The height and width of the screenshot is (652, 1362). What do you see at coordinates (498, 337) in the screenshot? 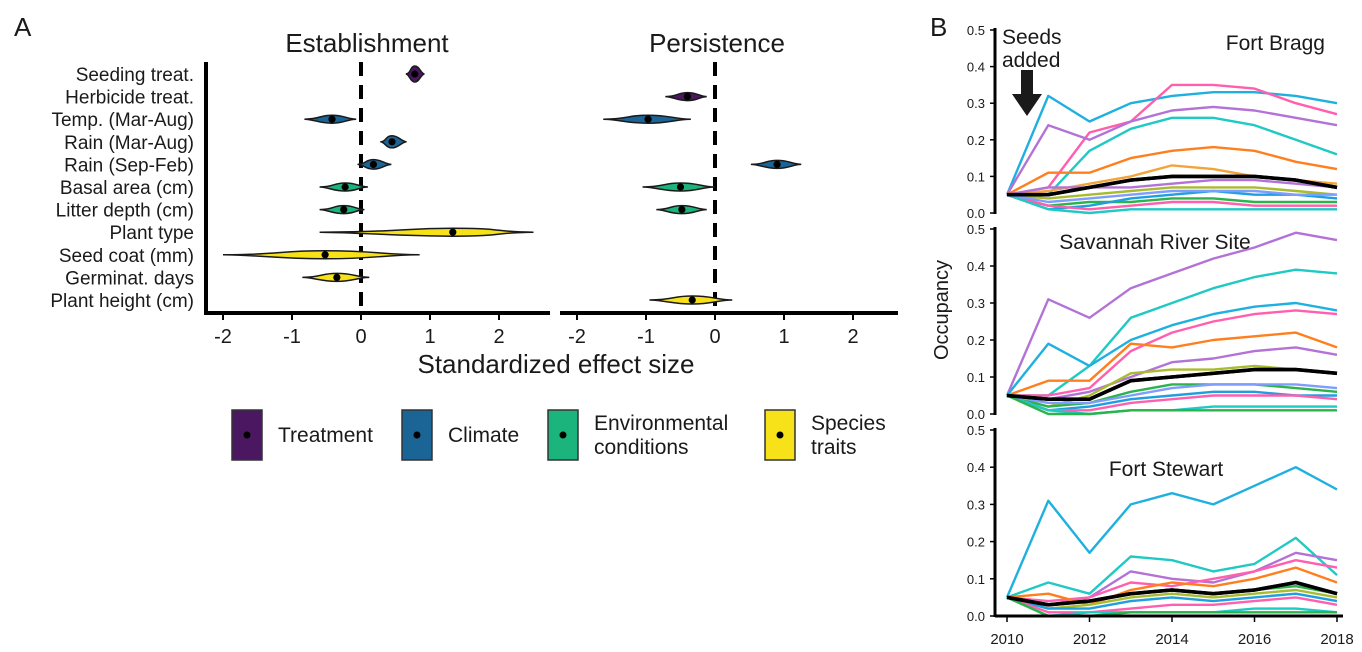
I see `establishment-x-tick-label: 2` at bounding box center [498, 337].